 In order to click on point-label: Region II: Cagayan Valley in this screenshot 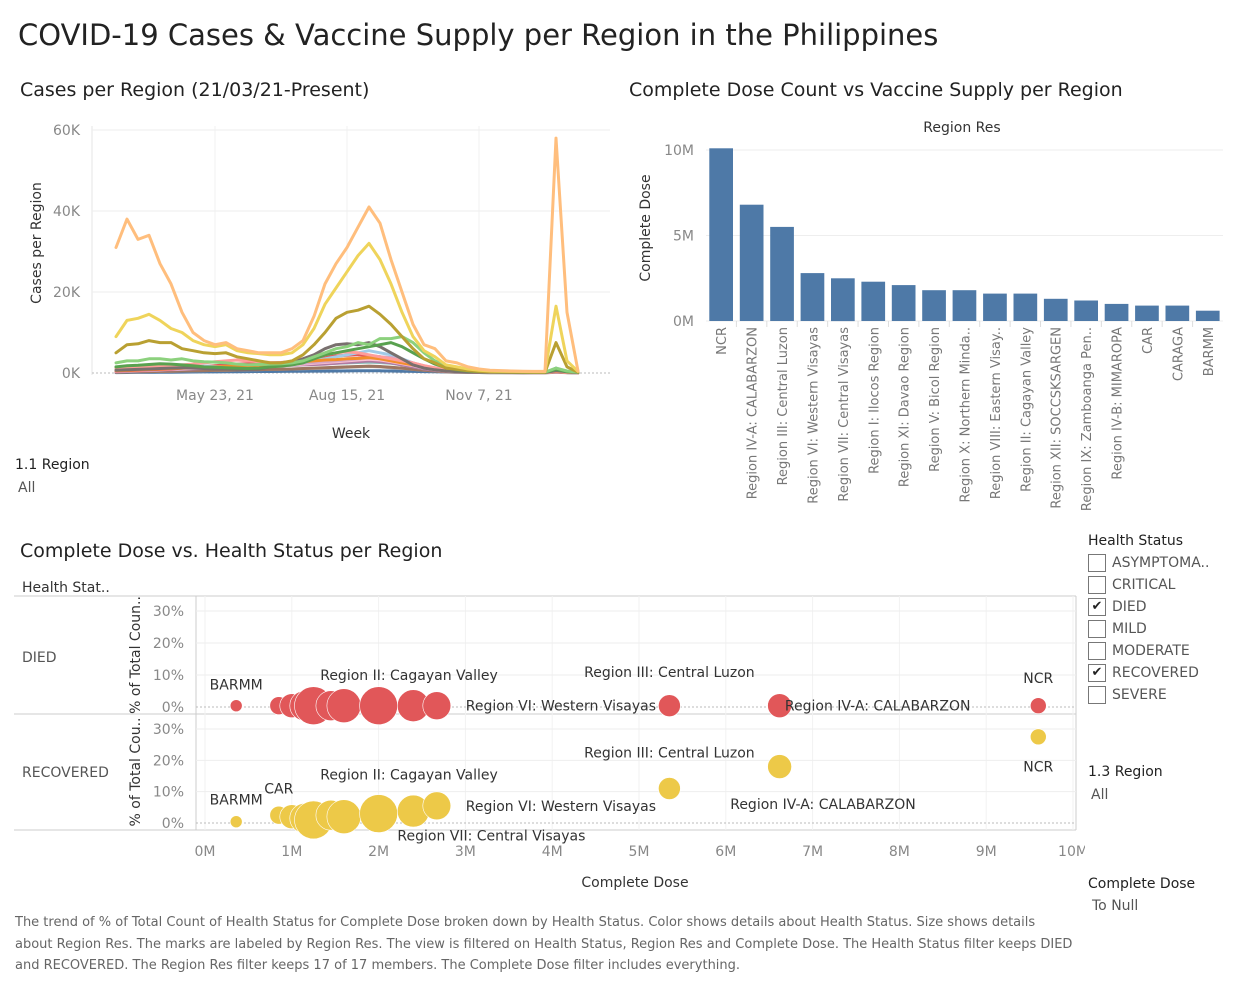, I will do `click(409, 676)`.